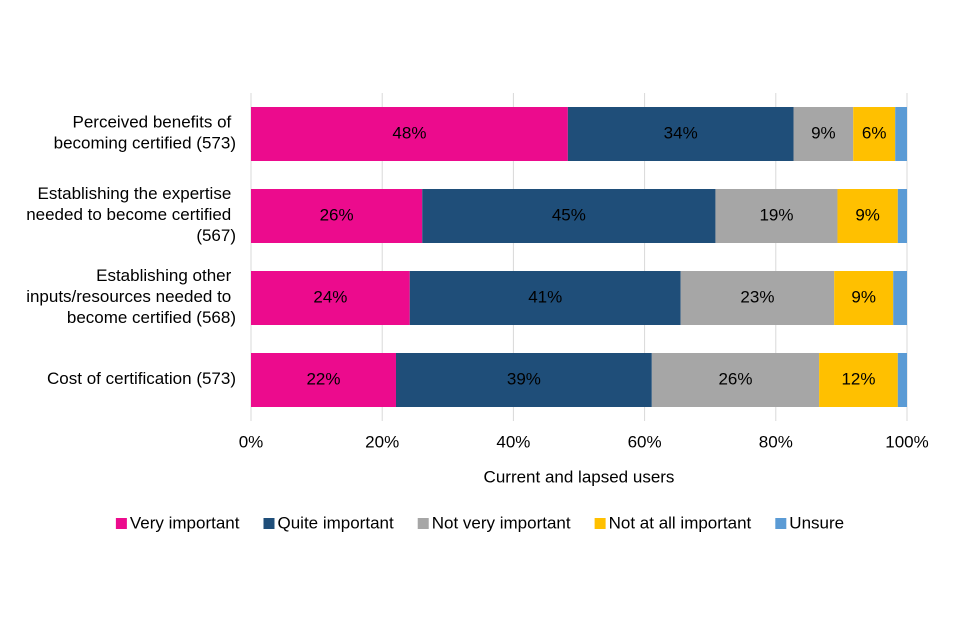  I want to click on data-label: 41%, so click(545, 296).